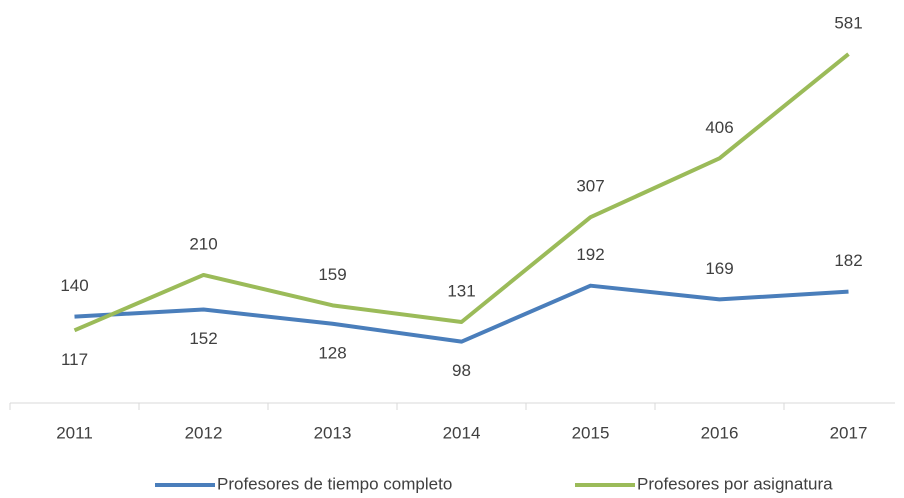 This screenshot has width=904, height=498. Describe the element at coordinates (332, 274) in the screenshot. I see `data-label: 159` at that location.